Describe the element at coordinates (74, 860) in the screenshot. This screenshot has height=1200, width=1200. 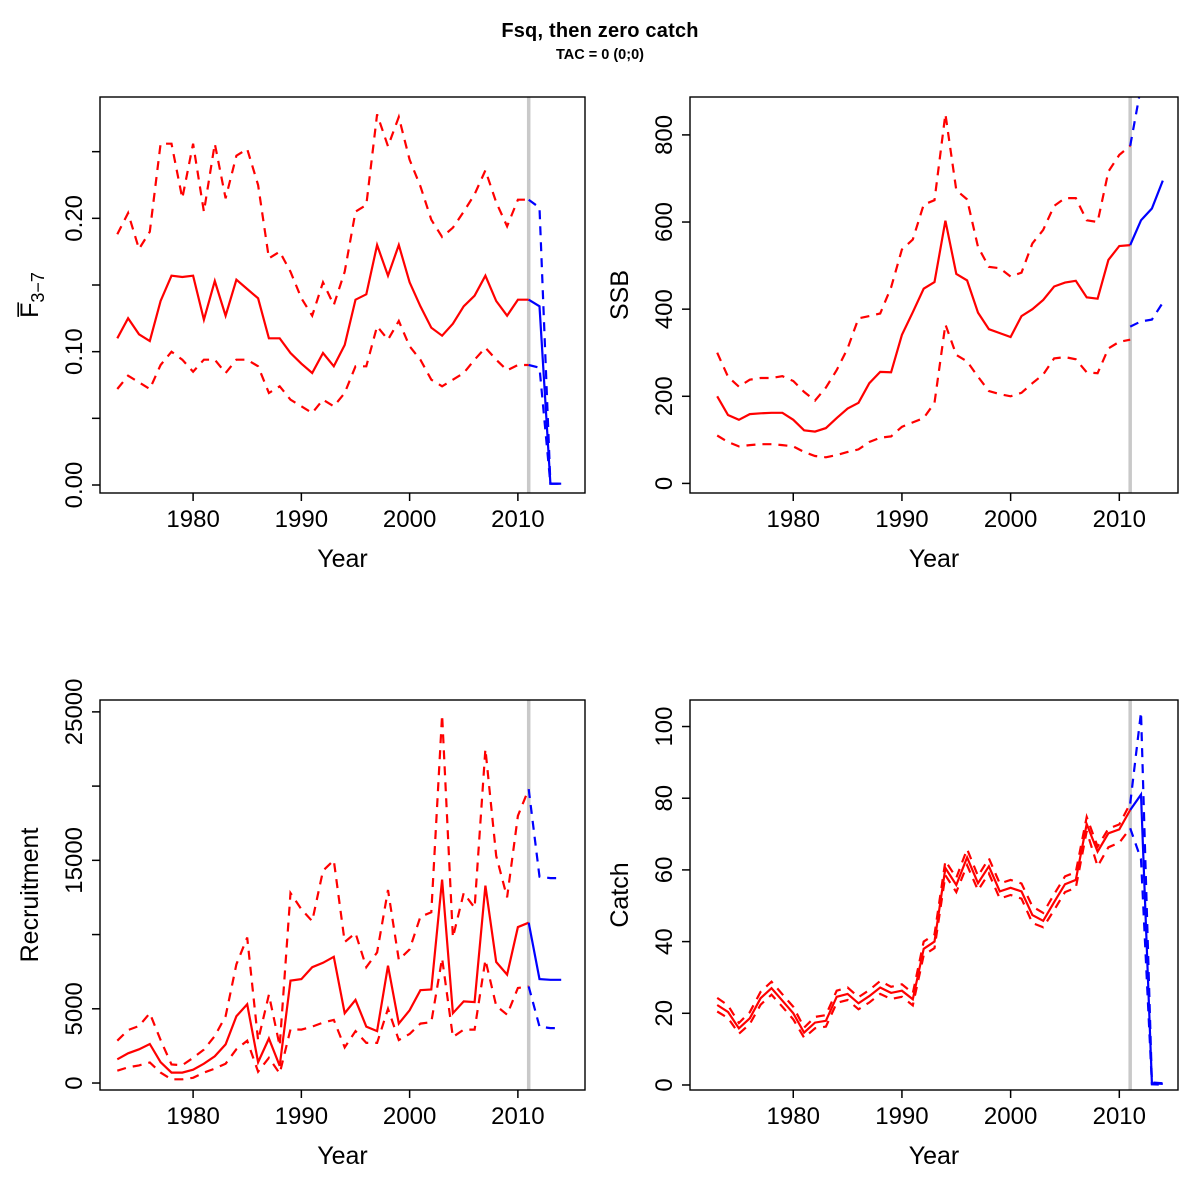
I see `y-axis-tick-label: 15000` at that location.